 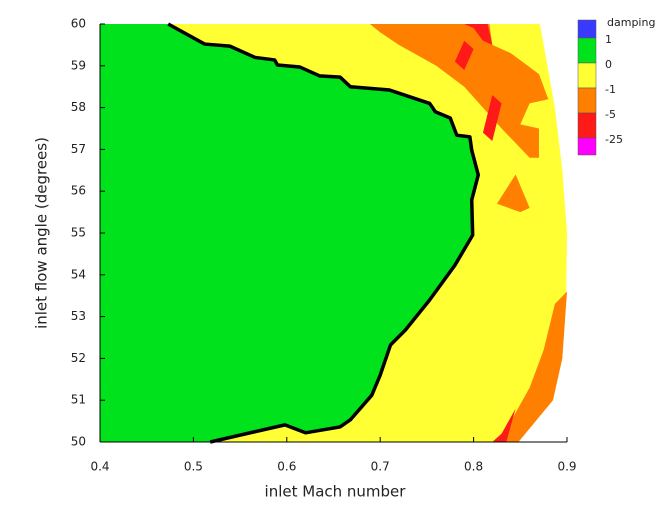 What do you see at coordinates (608, 39) in the screenshot?
I see `legend-label: 1` at bounding box center [608, 39].